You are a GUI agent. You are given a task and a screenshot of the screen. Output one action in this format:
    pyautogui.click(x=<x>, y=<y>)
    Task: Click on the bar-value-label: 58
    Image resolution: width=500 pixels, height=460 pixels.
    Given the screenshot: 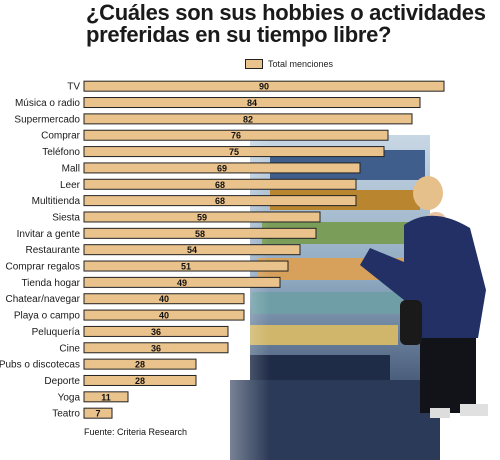 What is the action you would take?
    pyautogui.click(x=200, y=234)
    